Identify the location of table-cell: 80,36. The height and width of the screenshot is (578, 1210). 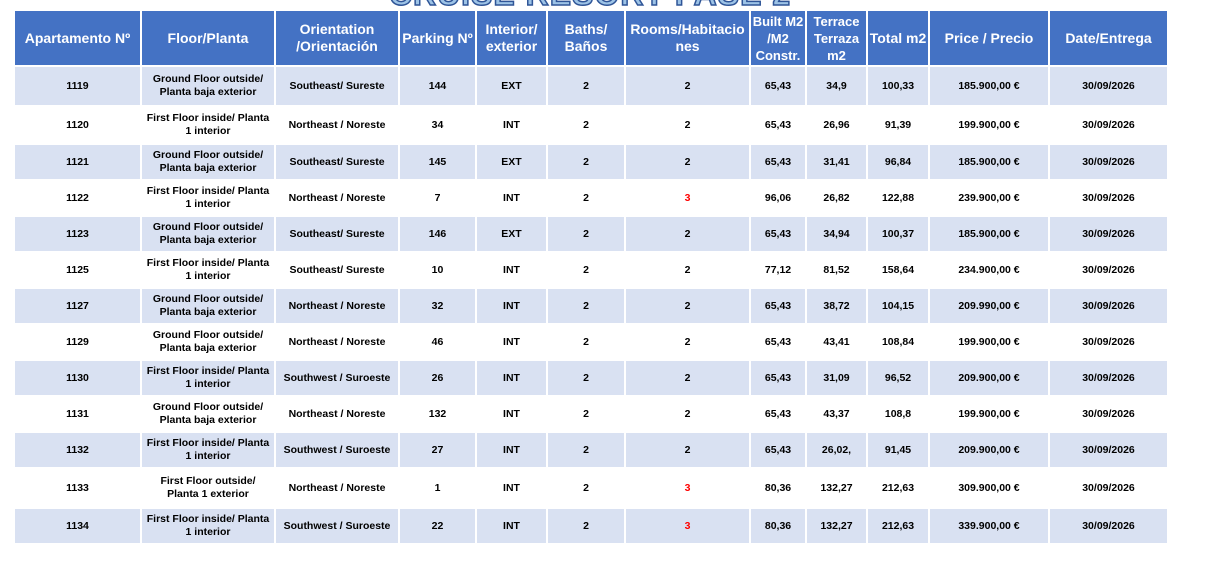
(778, 526).